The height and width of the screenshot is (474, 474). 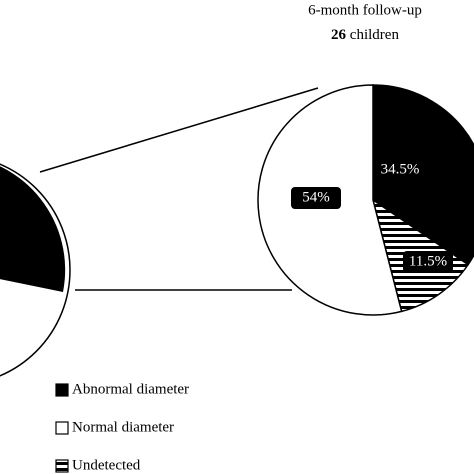 I want to click on chart-subtitle: 26 children, so click(x=365, y=35).